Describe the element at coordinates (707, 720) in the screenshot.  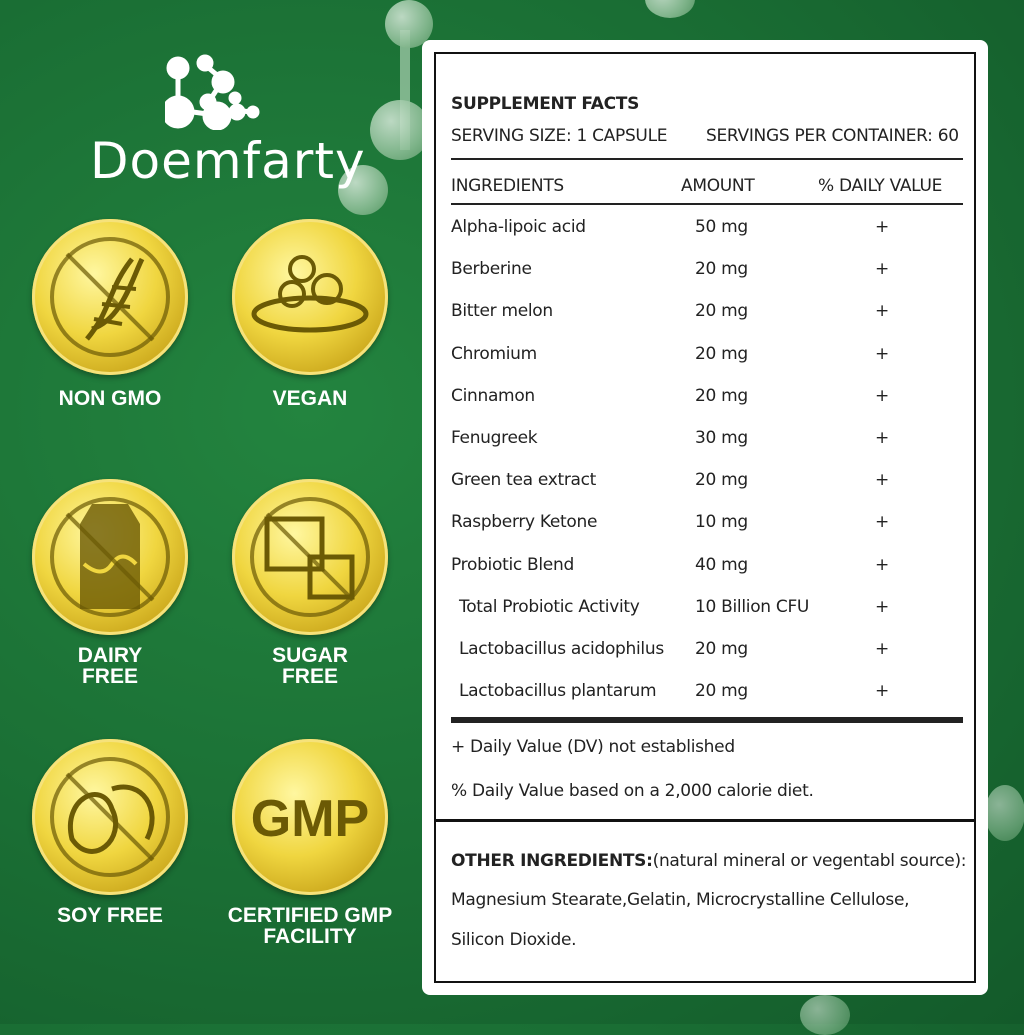
I see `thick-divider` at that location.